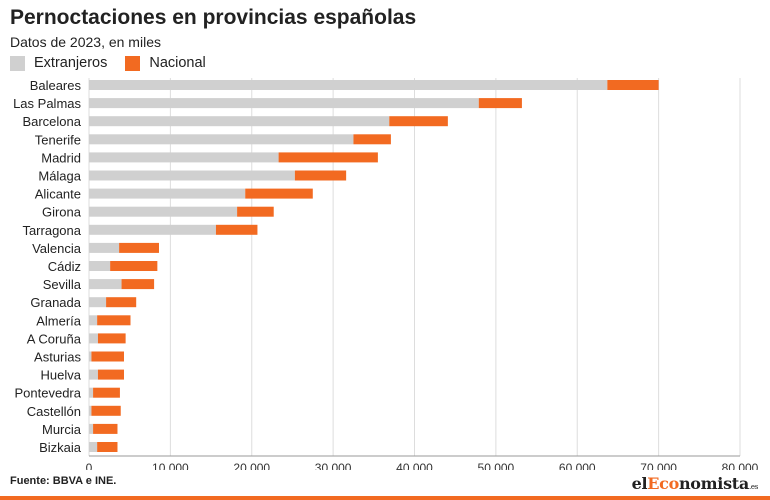  What do you see at coordinates (59, 320) in the screenshot?
I see `category-label: Almería` at bounding box center [59, 320].